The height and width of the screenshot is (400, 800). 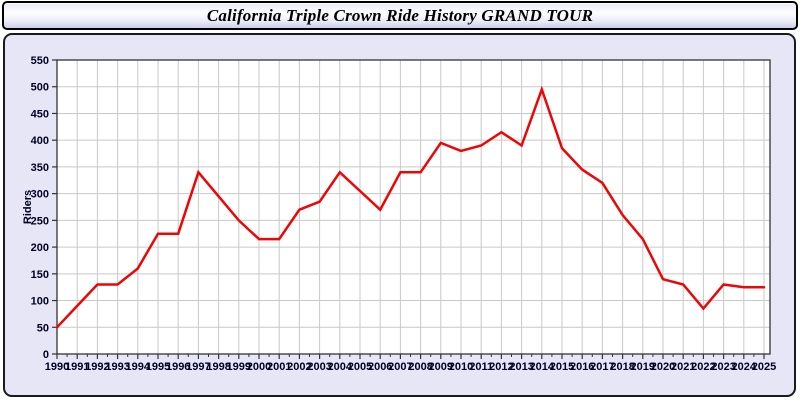 What do you see at coordinates (40, 114) in the screenshot?
I see `svg-text: 450` at bounding box center [40, 114].